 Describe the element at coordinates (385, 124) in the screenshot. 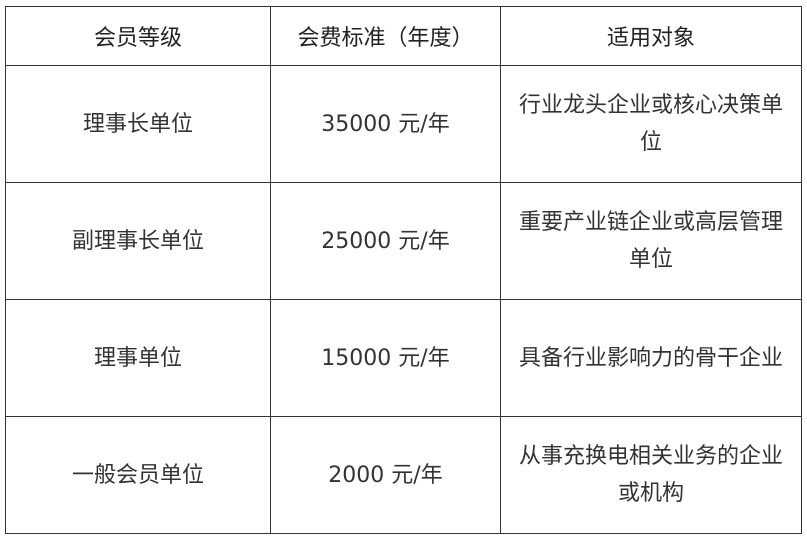

I see `fee-cell: 35000 元/年` at that location.